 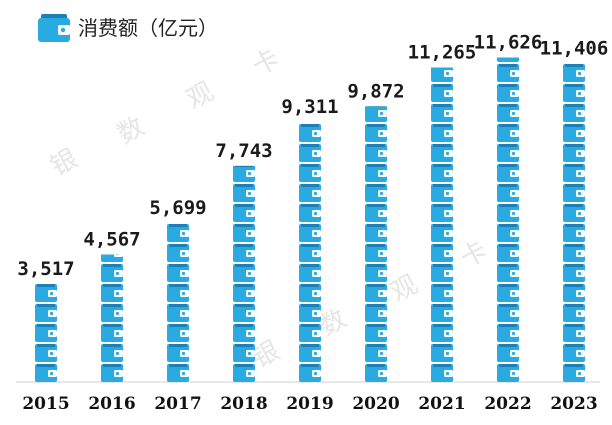 What do you see at coordinates (442, 224) in the screenshot?
I see `bar-2021` at bounding box center [442, 224].